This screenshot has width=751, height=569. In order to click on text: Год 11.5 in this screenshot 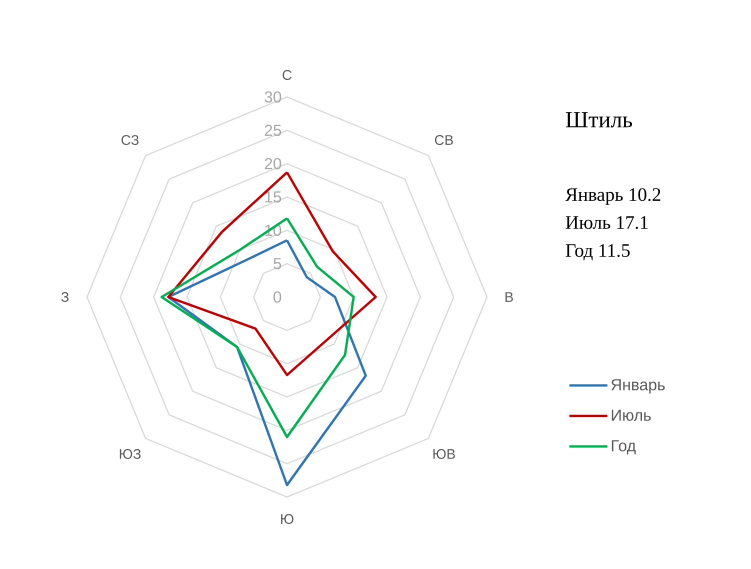, I will do `click(598, 252)`.